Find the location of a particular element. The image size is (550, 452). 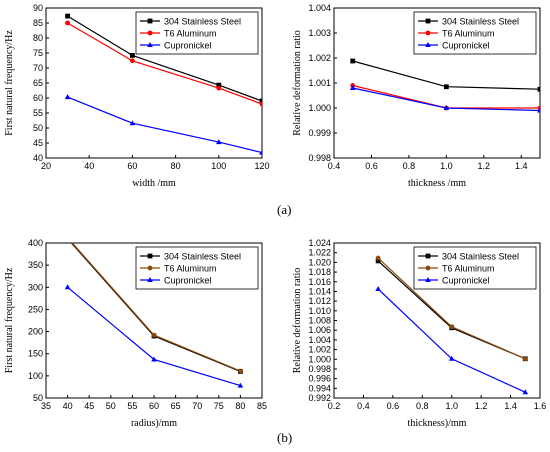

y-tick-label: 0.998 is located at coordinates (319, 369).